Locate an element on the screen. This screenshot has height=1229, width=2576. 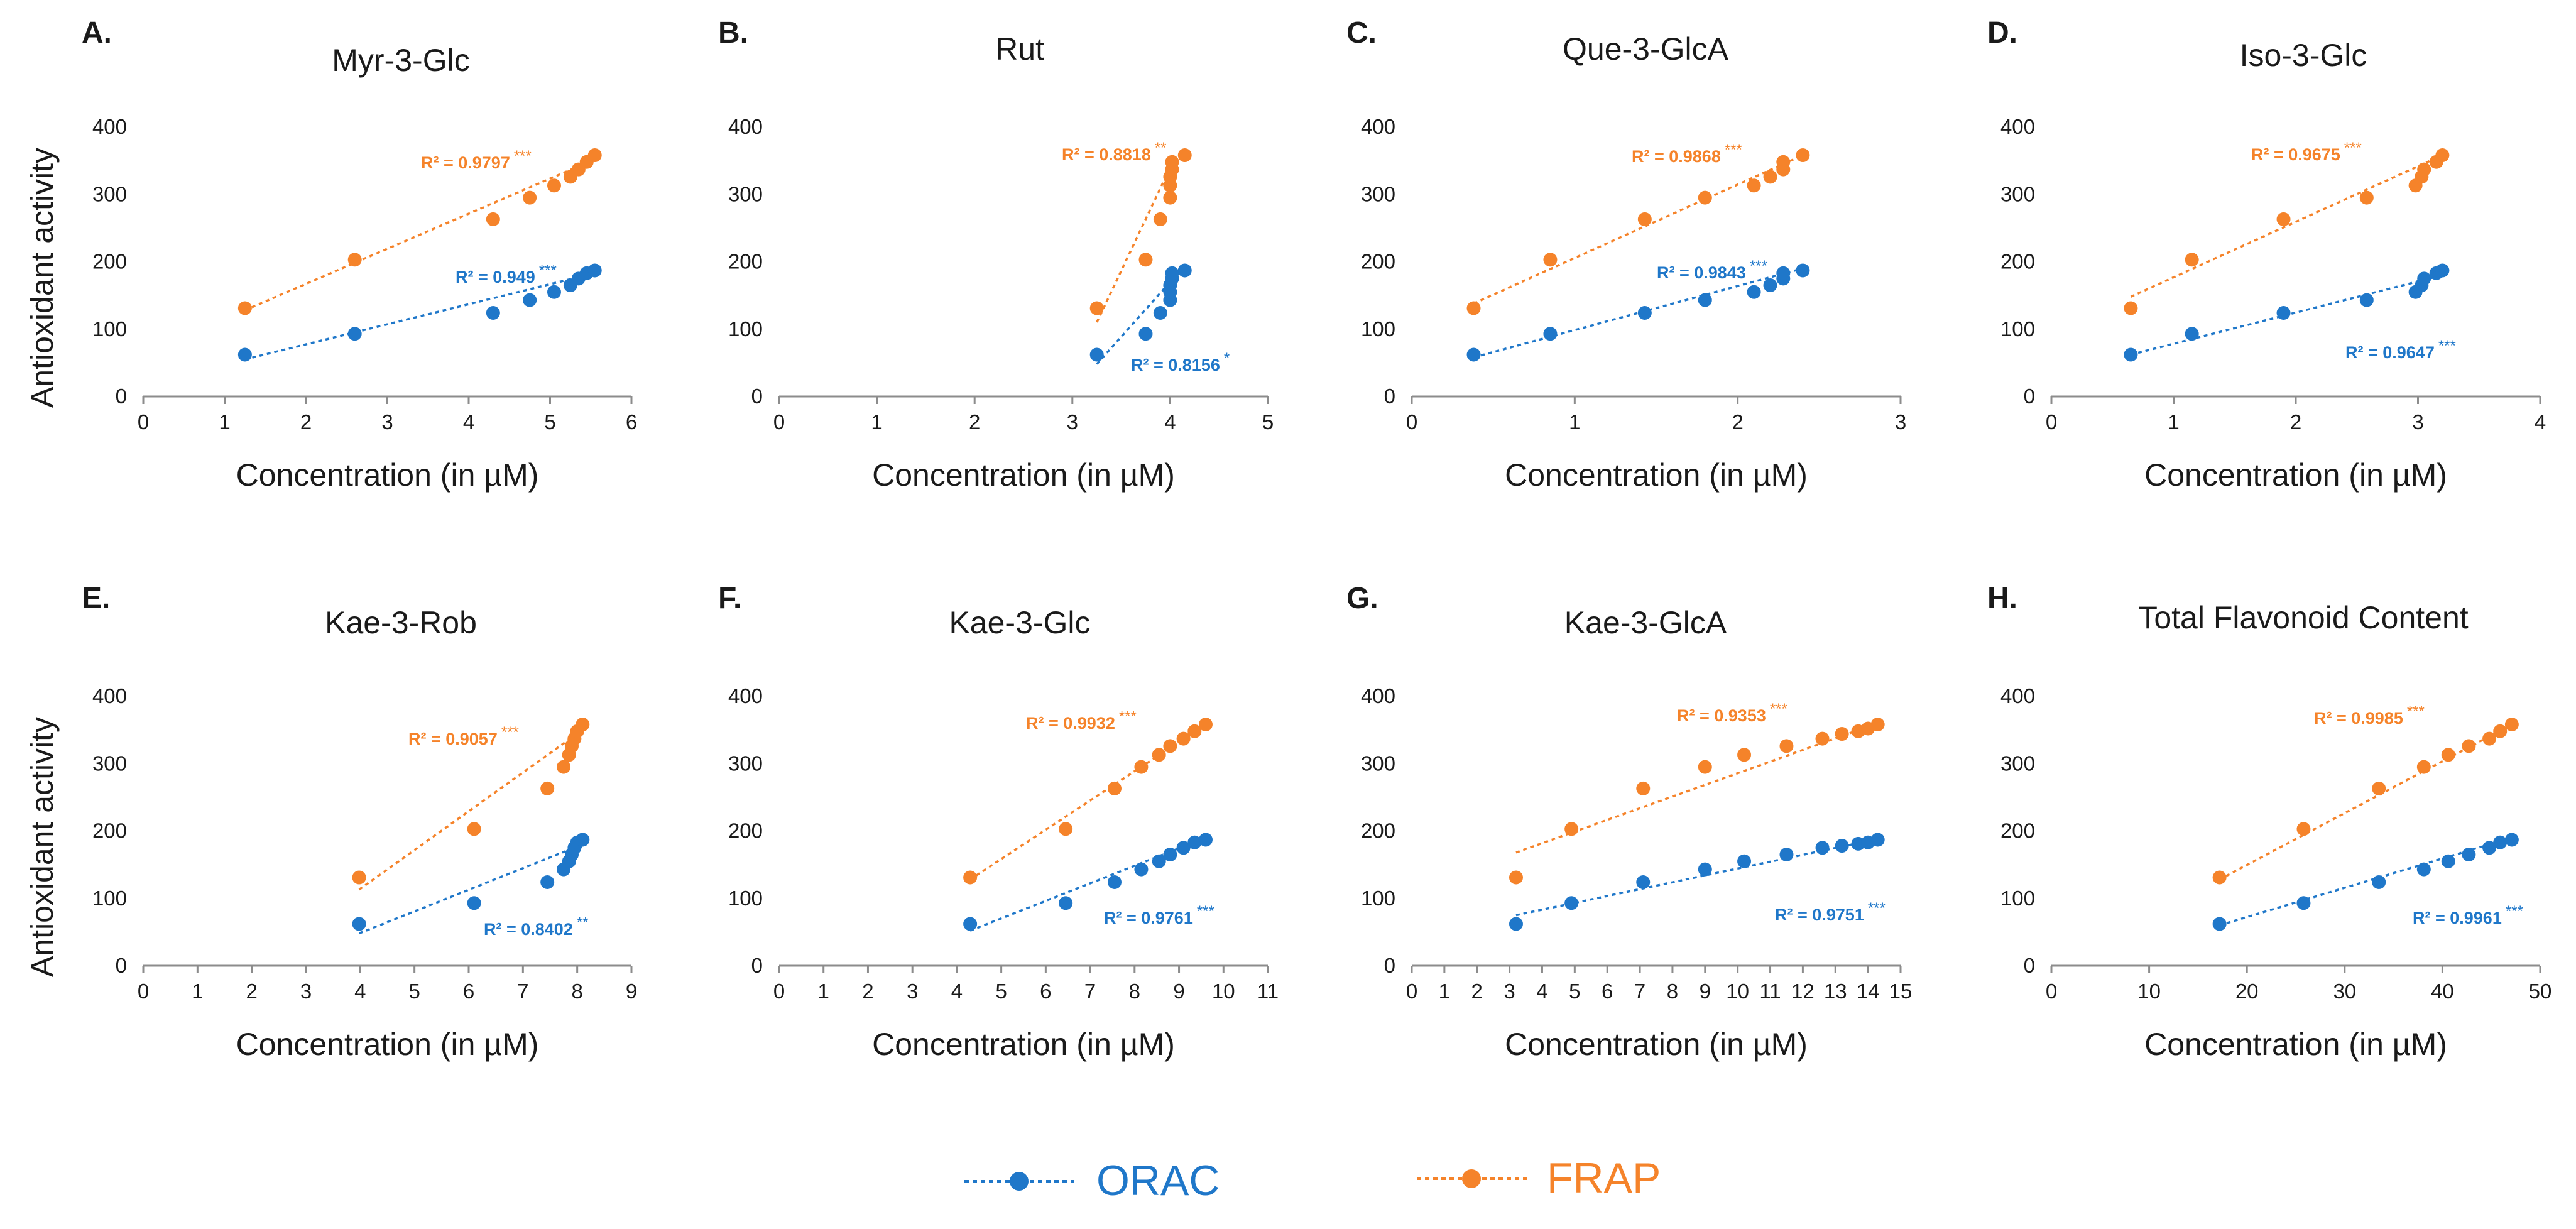
orac-significance: * is located at coordinates (1227, 358).